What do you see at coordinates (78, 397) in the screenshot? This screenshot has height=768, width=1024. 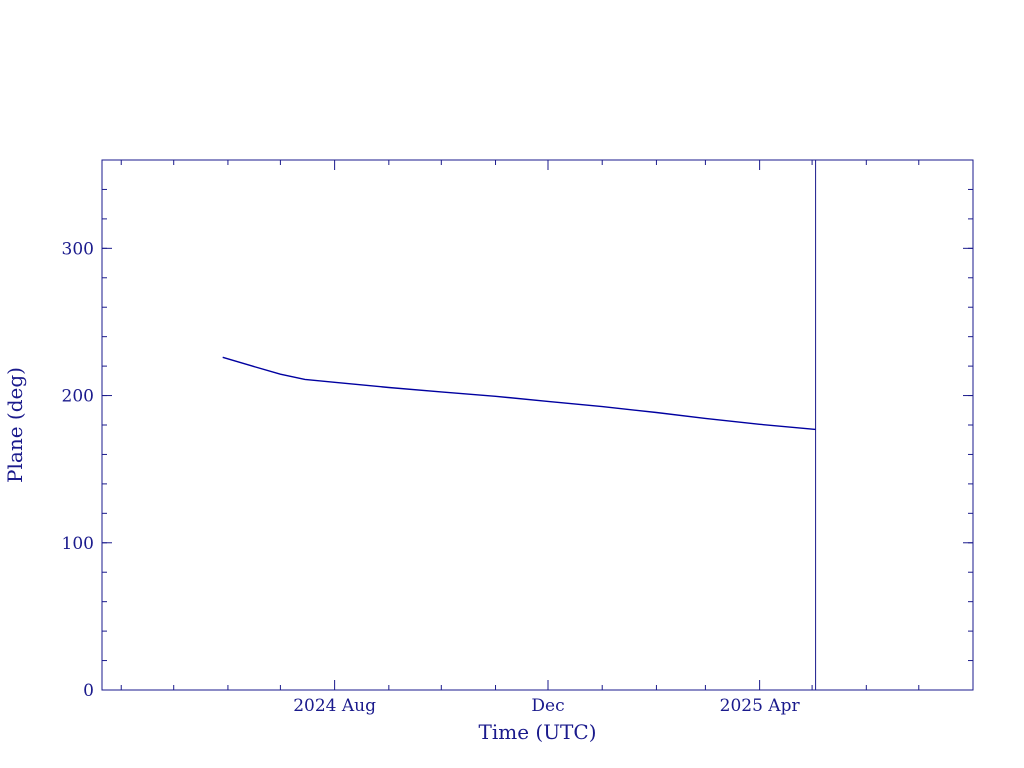 I see `y-tick-label: 200` at bounding box center [78, 397].